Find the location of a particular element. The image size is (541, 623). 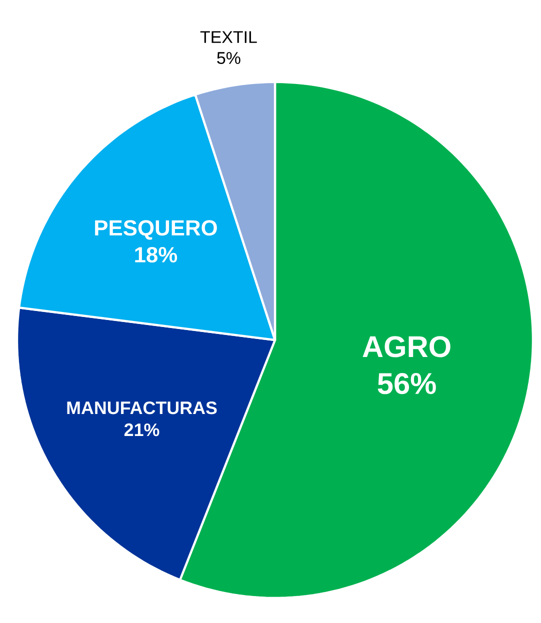

data-label: 5% is located at coordinates (228, 58).